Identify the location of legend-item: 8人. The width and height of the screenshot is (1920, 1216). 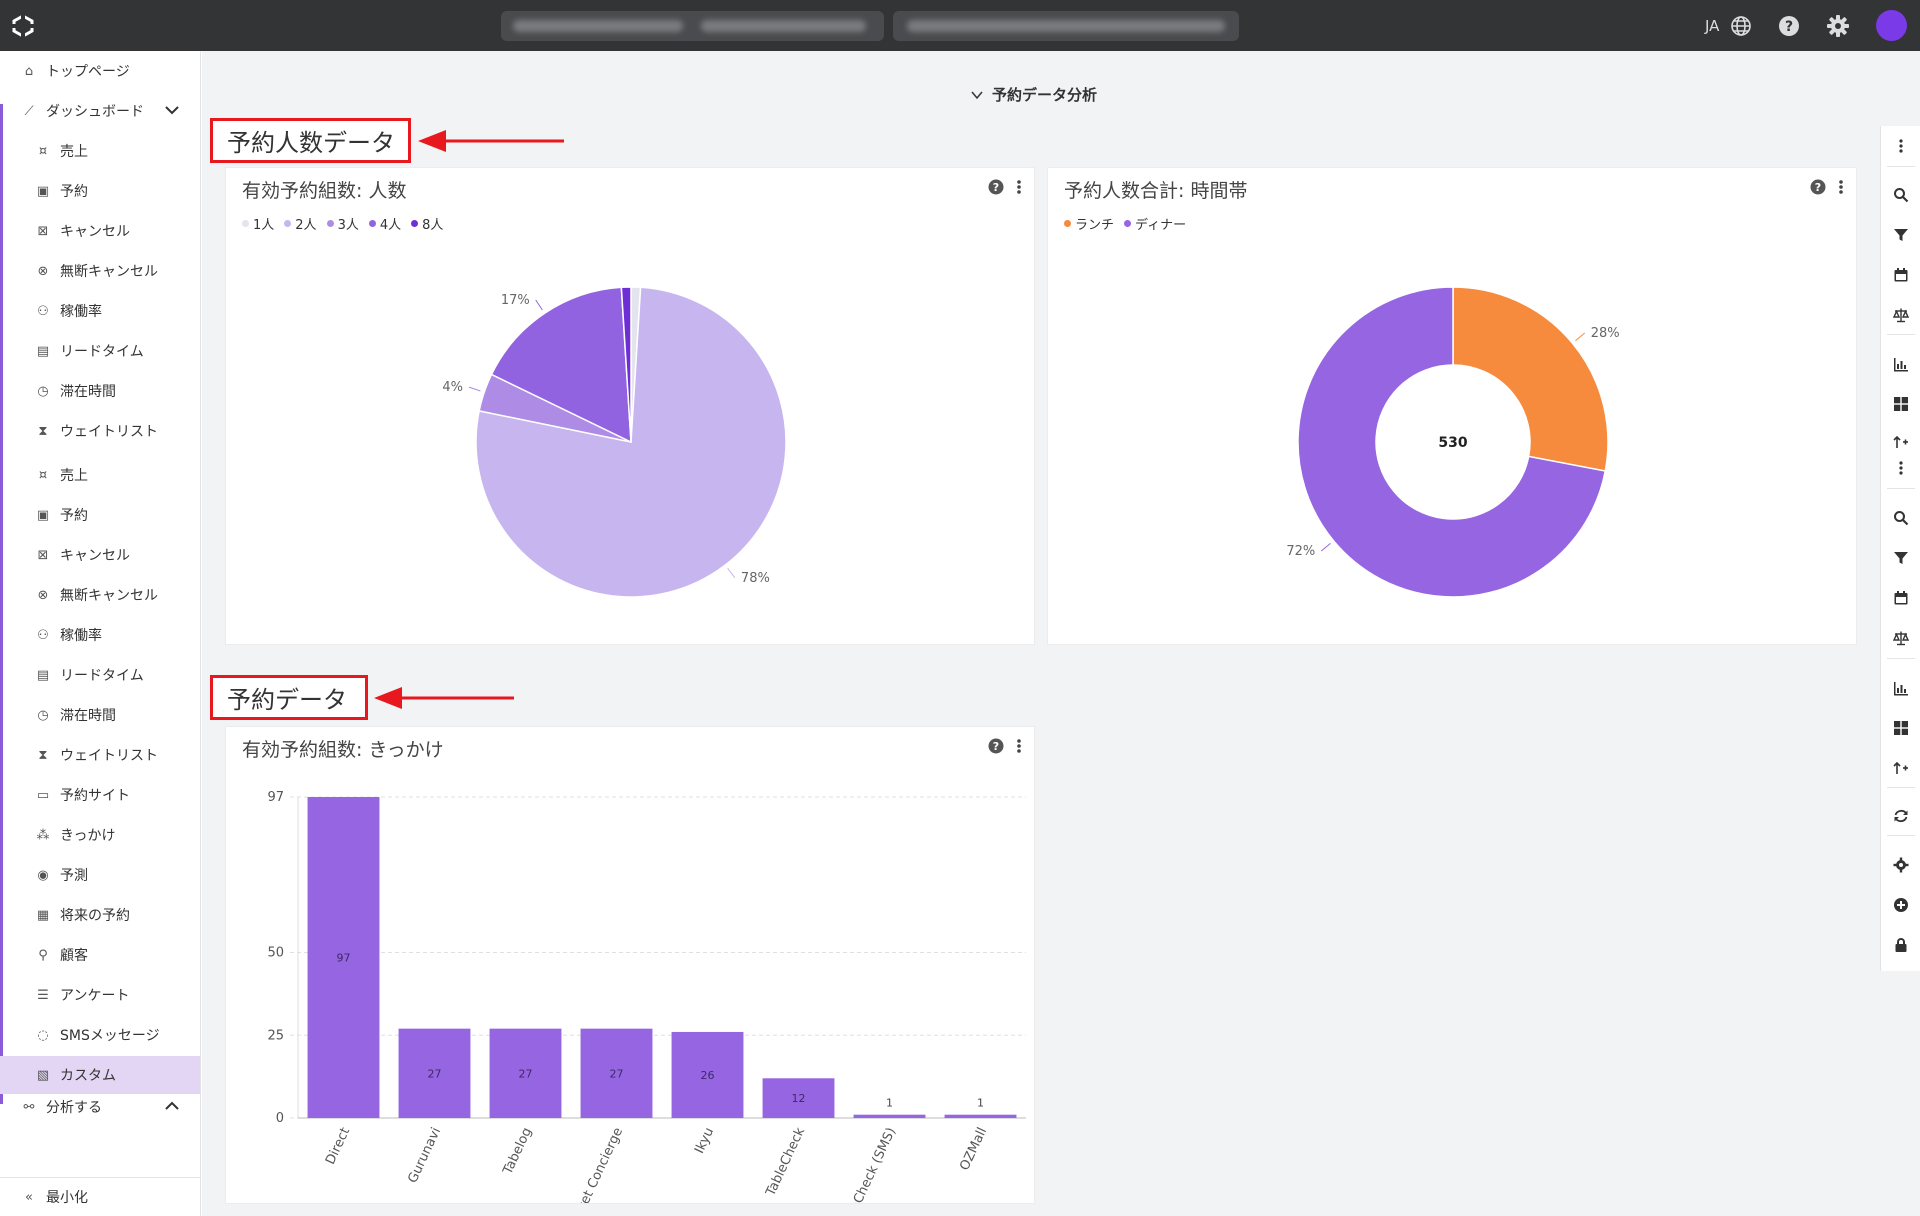
(427, 223).